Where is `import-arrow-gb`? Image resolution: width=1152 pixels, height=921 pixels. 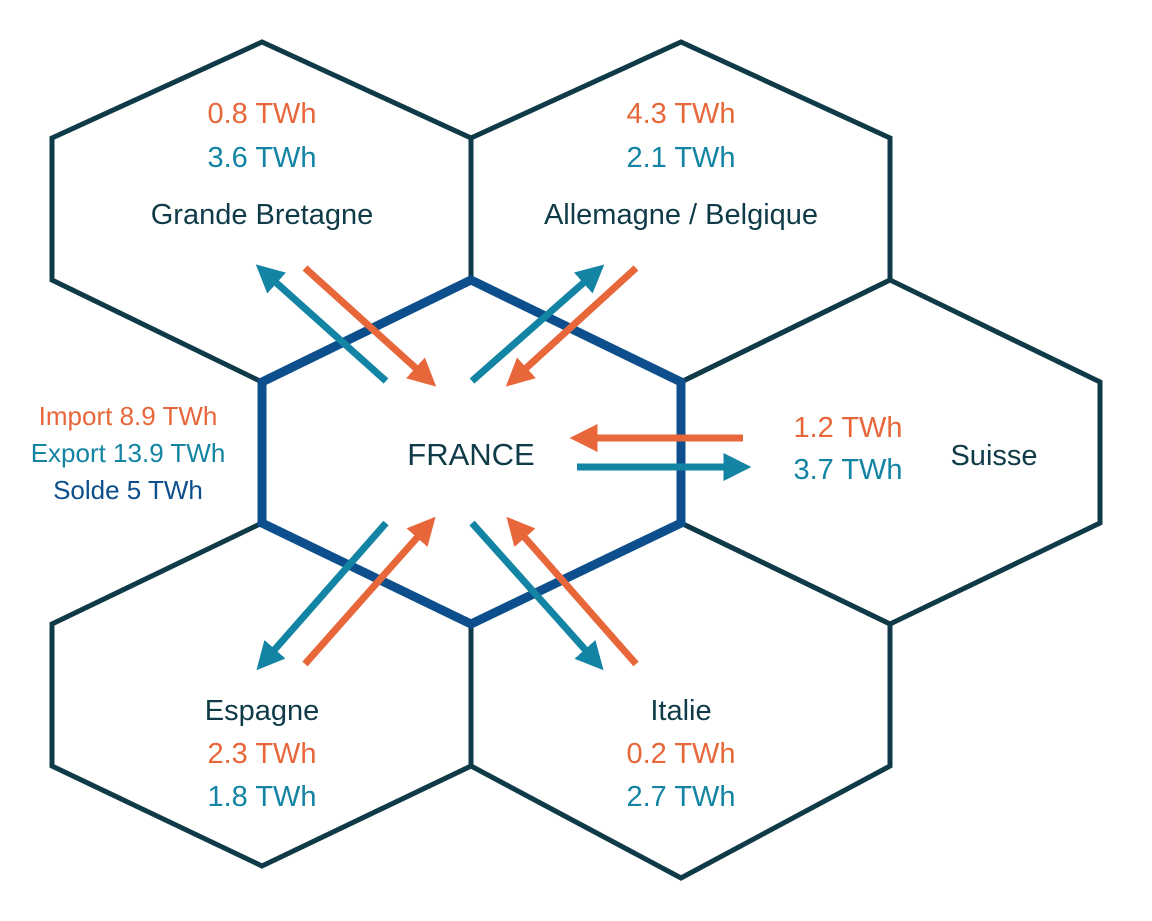
import-arrow-gb is located at coordinates (369, 326).